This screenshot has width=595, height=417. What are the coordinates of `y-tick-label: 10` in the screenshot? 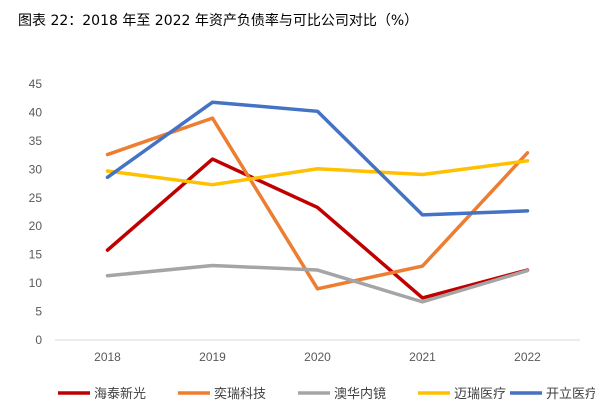 It's located at (36, 283).